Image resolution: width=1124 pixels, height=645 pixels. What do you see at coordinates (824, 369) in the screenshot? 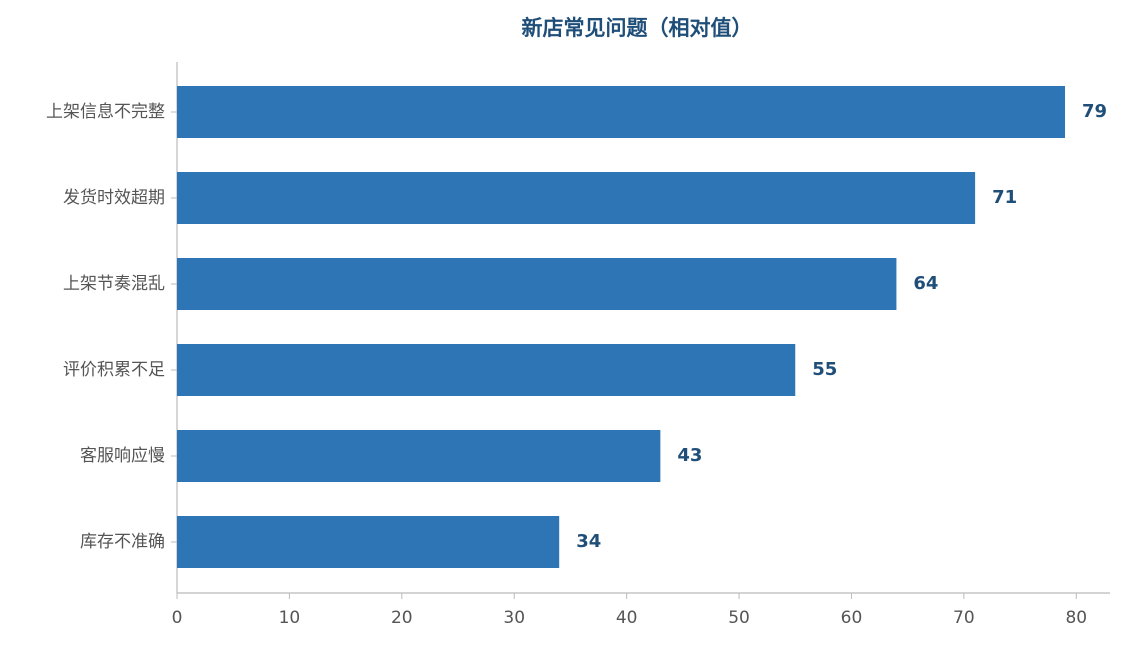
I see `value-label: 55` at bounding box center [824, 369].